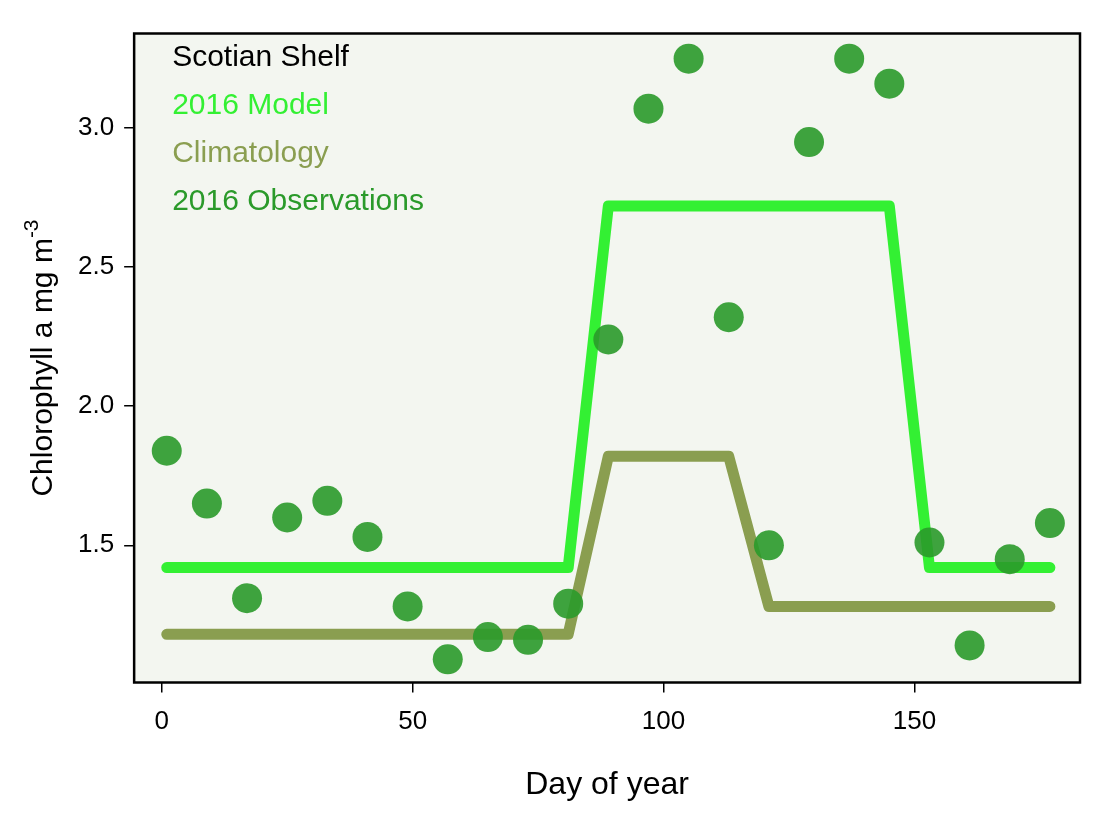 Image resolution: width=1103 pixels, height=816 pixels. Describe the element at coordinates (96, 126) in the screenshot. I see `y-tick-label: 3.0` at that location.